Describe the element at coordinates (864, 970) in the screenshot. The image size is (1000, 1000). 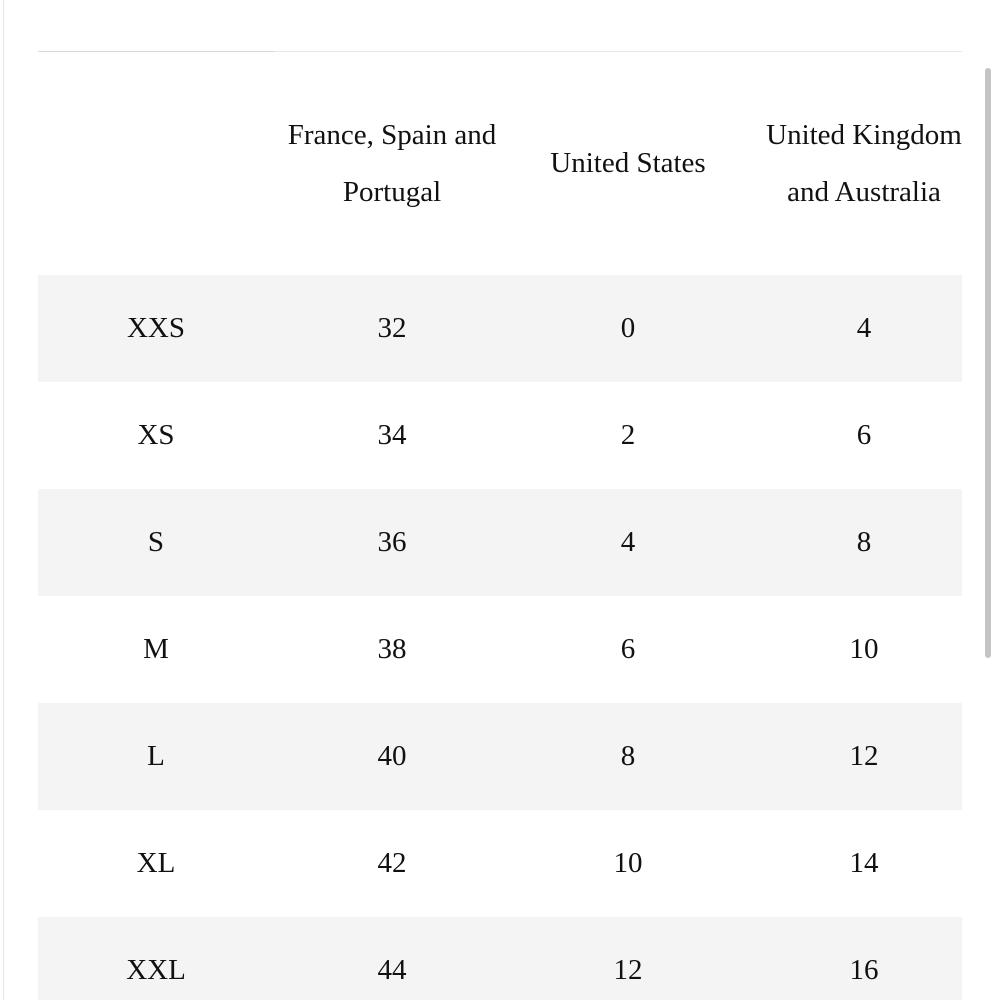
I see `size-value: 16` at that location.